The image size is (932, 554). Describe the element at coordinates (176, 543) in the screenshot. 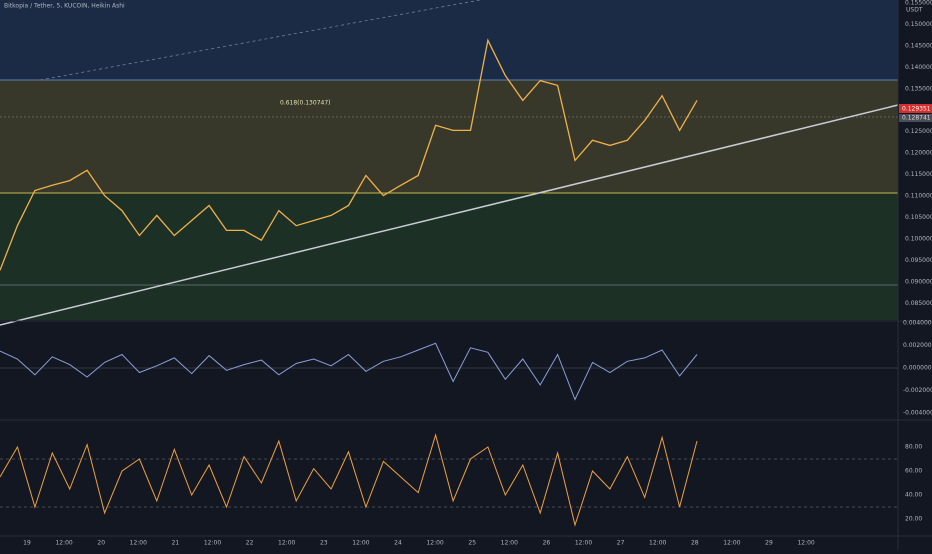

I see `time-label: 21` at that location.